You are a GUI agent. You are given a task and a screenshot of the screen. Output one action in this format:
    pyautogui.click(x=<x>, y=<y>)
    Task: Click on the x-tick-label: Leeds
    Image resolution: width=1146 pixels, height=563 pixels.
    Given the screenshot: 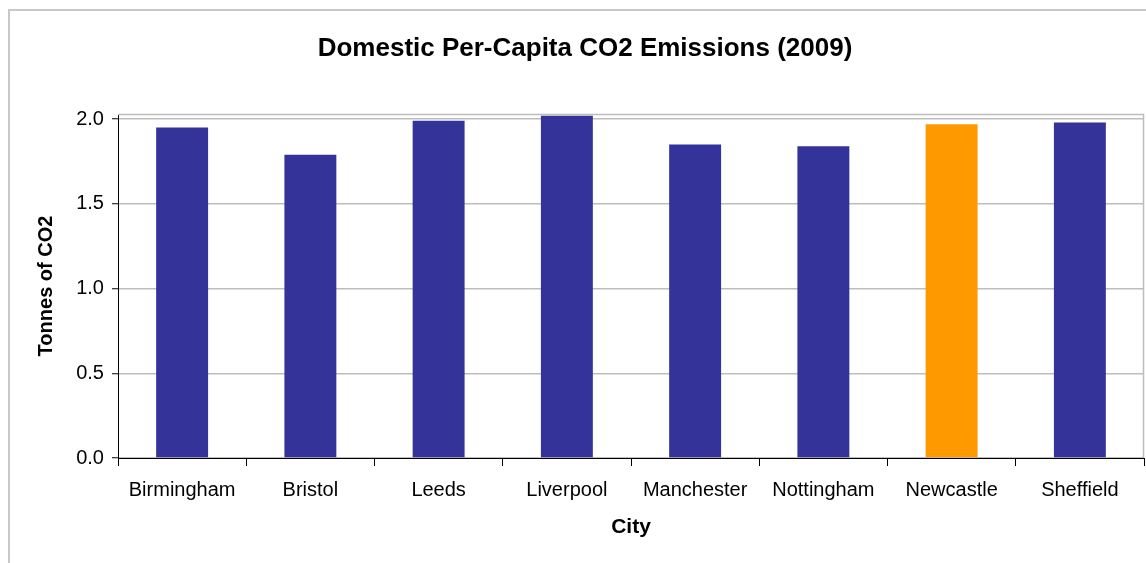 What is the action you would take?
    pyautogui.click(x=438, y=488)
    